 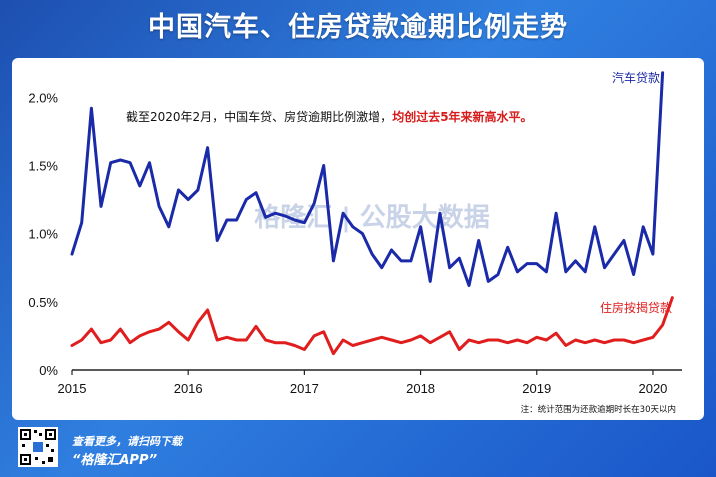 What do you see at coordinates (43, 302) in the screenshot?
I see `y-tick-label: 0.5%` at bounding box center [43, 302].